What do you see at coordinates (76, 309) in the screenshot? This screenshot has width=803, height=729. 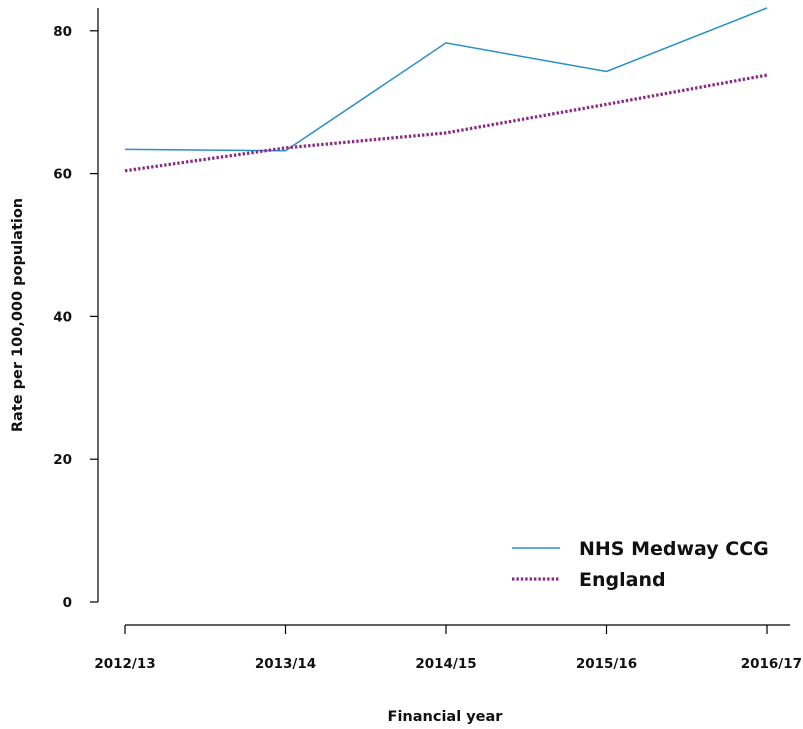 I see `y-axis: 0 20 40 60 80` at bounding box center [76, 309].